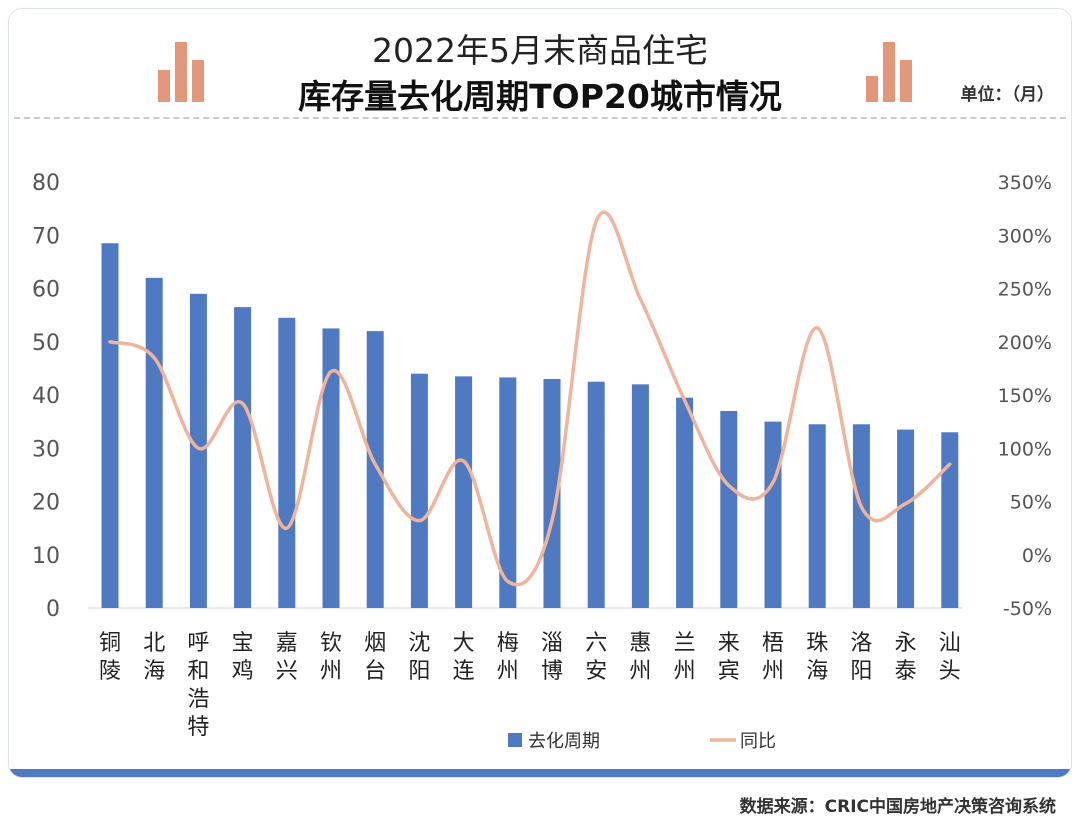  I want to click on bar-惠州, so click(640, 496).